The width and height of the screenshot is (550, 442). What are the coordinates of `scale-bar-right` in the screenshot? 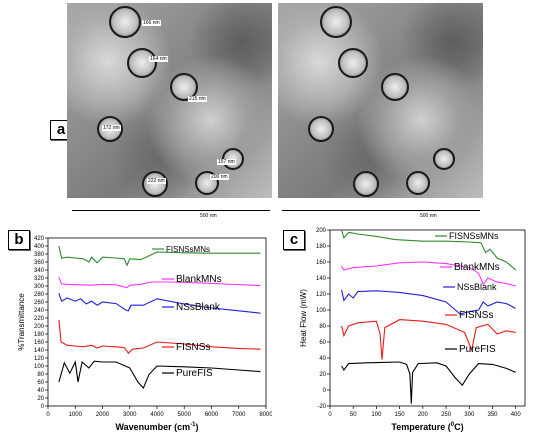 It's located at (381, 210).